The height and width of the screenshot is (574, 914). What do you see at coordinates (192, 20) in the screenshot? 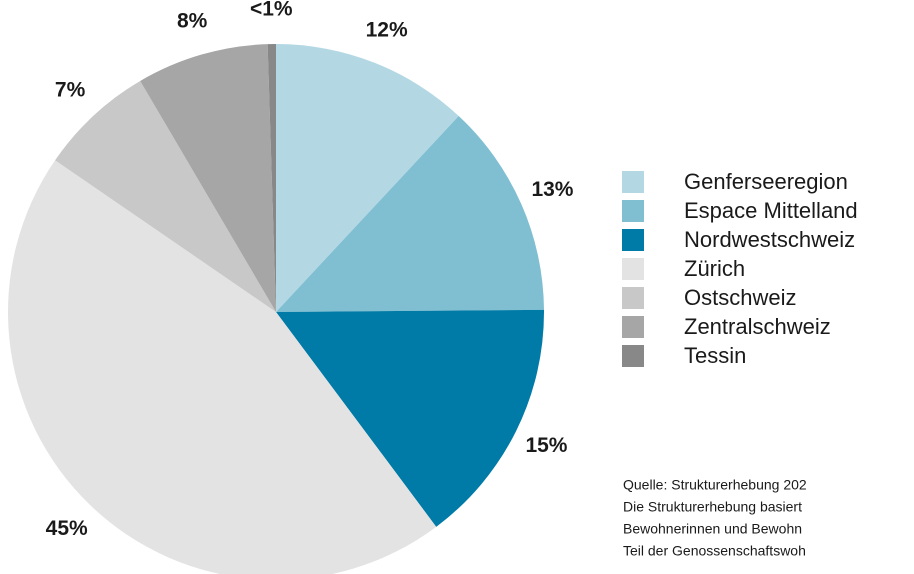
I see `slice-label: 8%` at bounding box center [192, 20].